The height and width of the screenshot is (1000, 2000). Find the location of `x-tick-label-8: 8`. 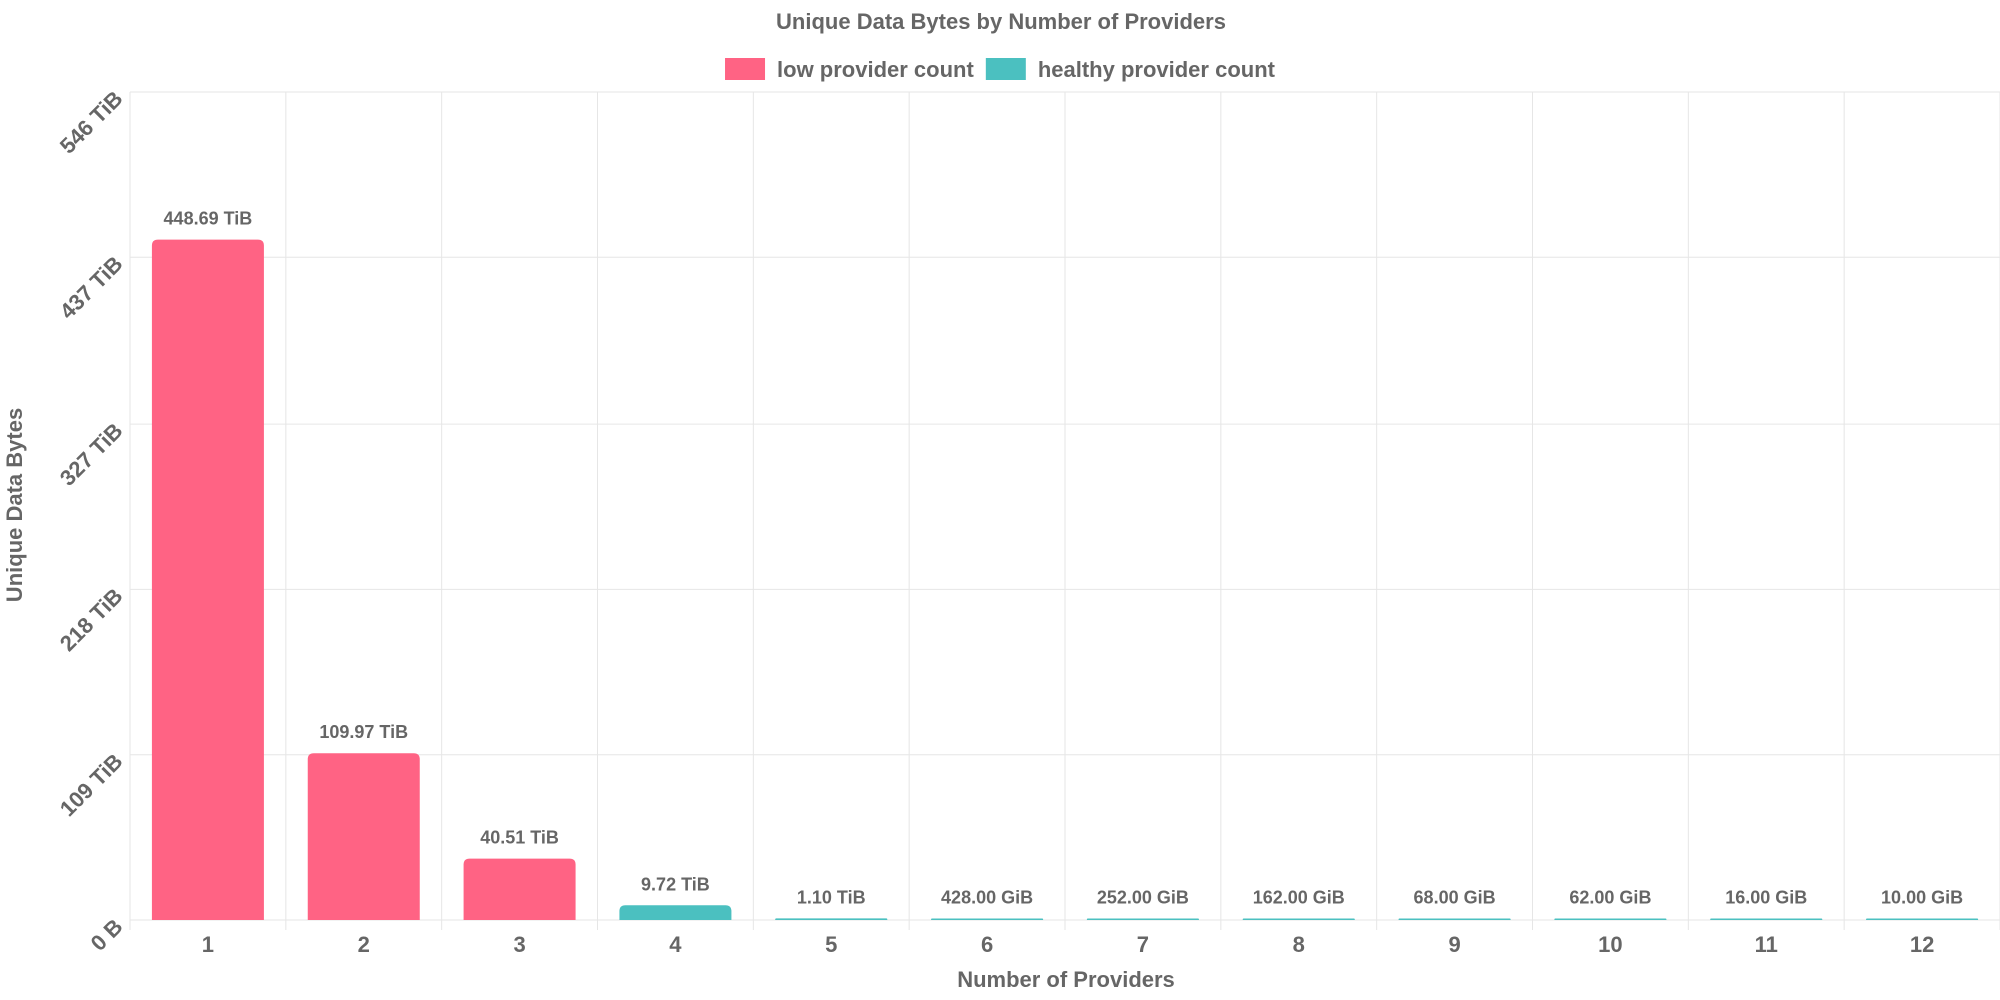

x-tick-label-8: 8 is located at coordinates (1299, 944).